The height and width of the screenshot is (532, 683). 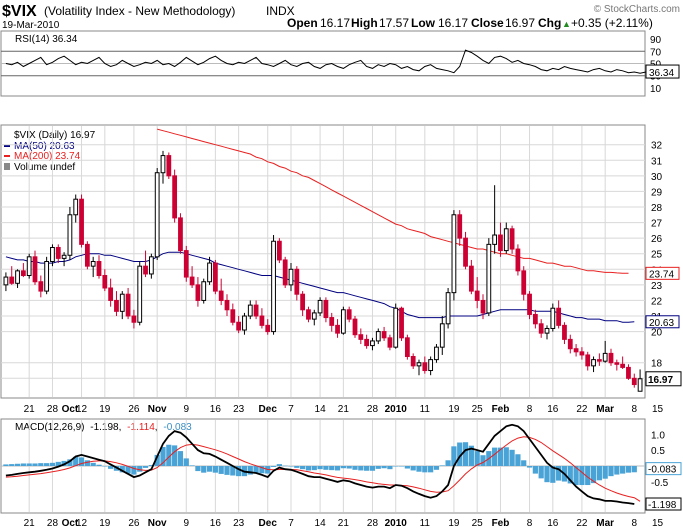 I want to click on x-tick-label-lower: 28, so click(x=373, y=523).